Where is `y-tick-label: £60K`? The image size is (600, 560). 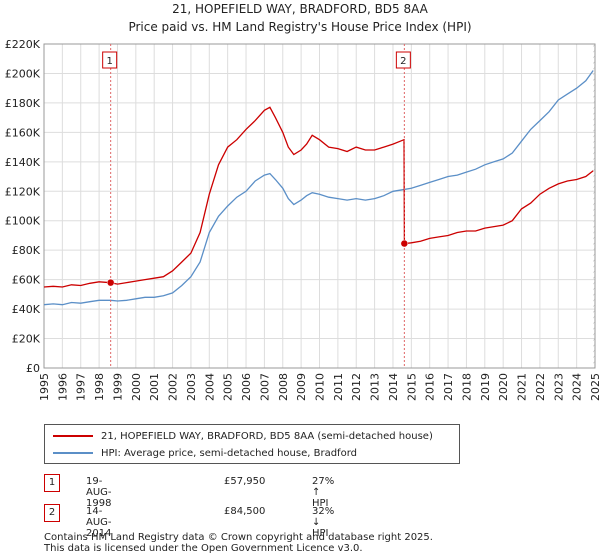
y-tick-label: £60K is located at coordinates (26, 280).